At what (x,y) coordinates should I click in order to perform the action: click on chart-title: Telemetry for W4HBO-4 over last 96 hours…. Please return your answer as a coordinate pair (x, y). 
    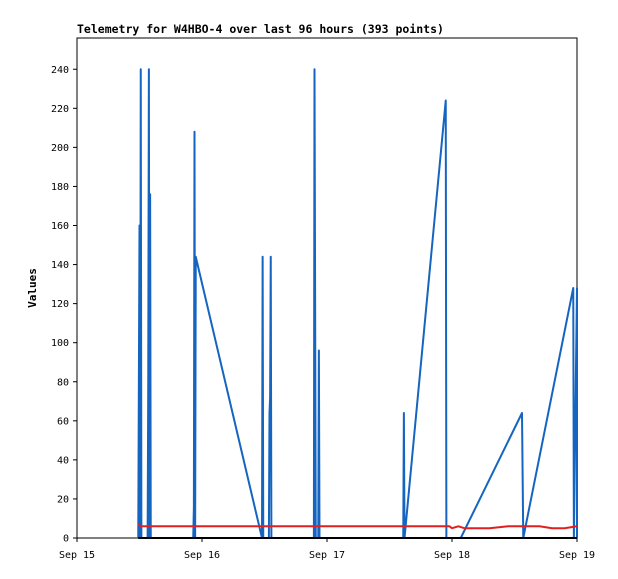
    Looking at the image, I should click on (260, 29).